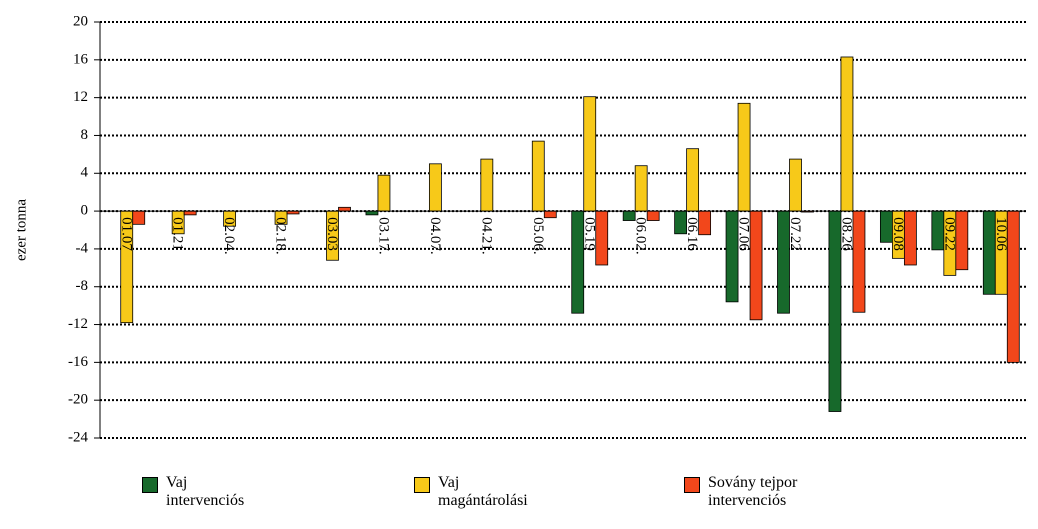 Image resolution: width=1038 pixels, height=529 pixels. I want to click on legend-label: Vaj intervenciós, so click(205, 491).